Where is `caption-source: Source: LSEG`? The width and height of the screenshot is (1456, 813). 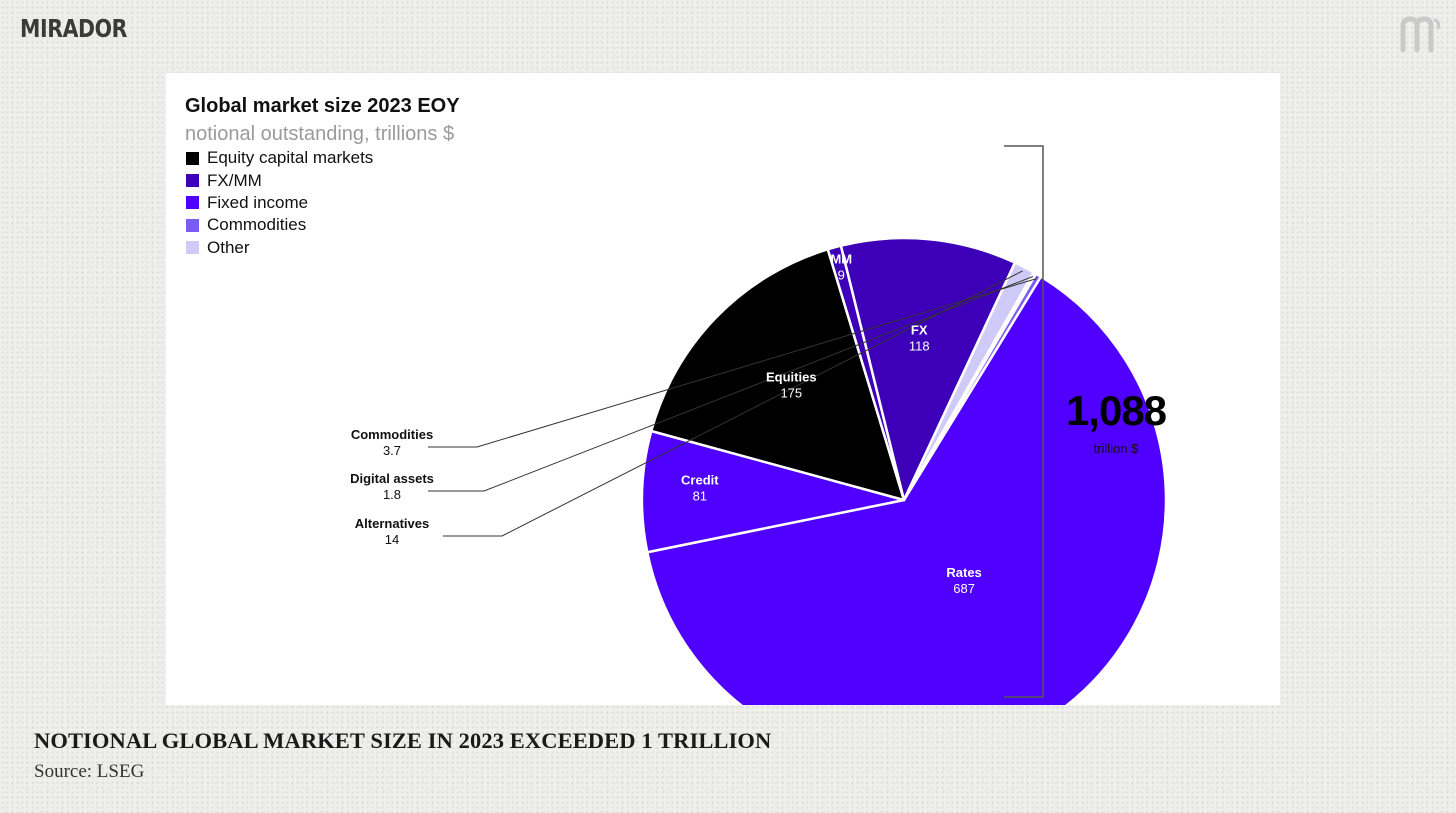
caption-source: Source: LSEG is located at coordinates (89, 771).